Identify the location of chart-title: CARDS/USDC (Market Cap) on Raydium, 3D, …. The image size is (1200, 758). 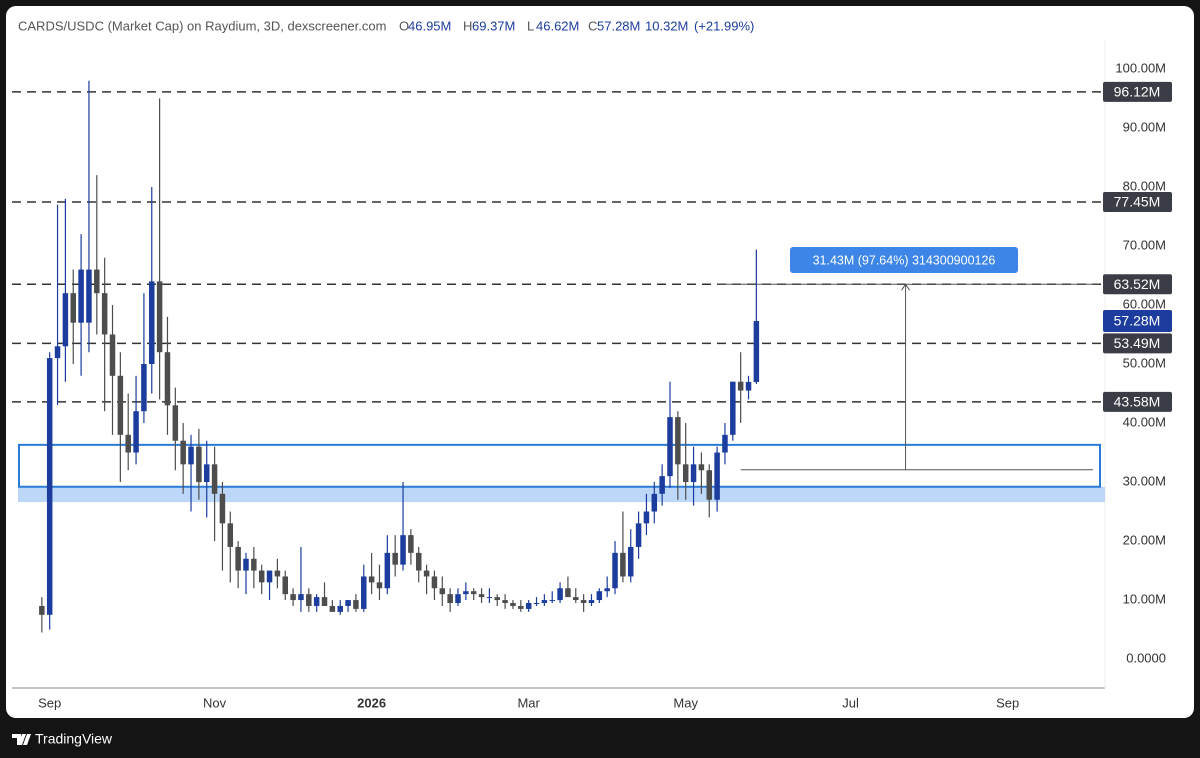
(202, 25).